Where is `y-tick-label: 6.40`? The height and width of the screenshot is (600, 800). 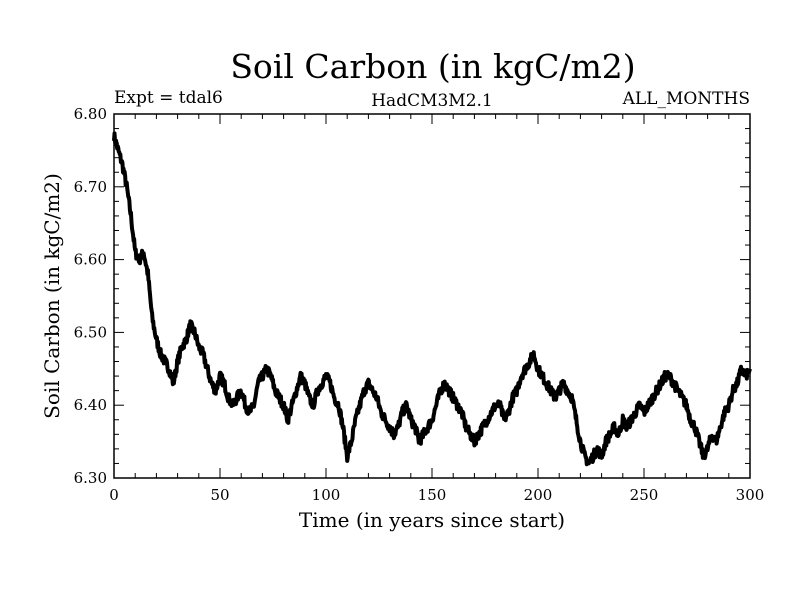 y-tick-label: 6.40 is located at coordinates (90, 405).